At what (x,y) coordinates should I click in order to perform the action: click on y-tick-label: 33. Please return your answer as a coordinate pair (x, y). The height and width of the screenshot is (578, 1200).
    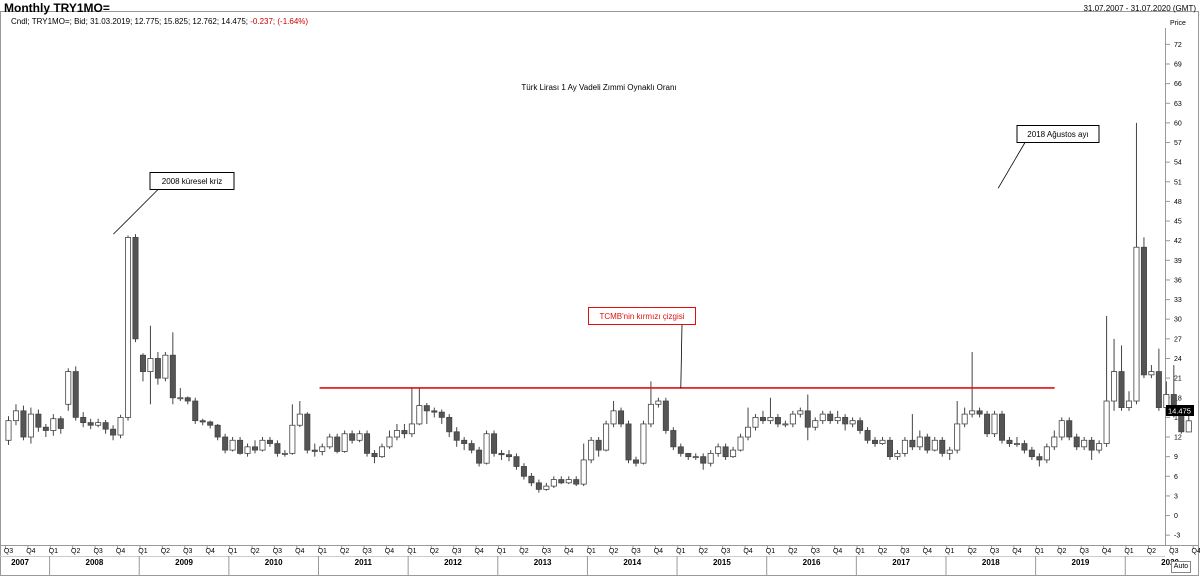
    Looking at the image, I should click on (1178, 300).